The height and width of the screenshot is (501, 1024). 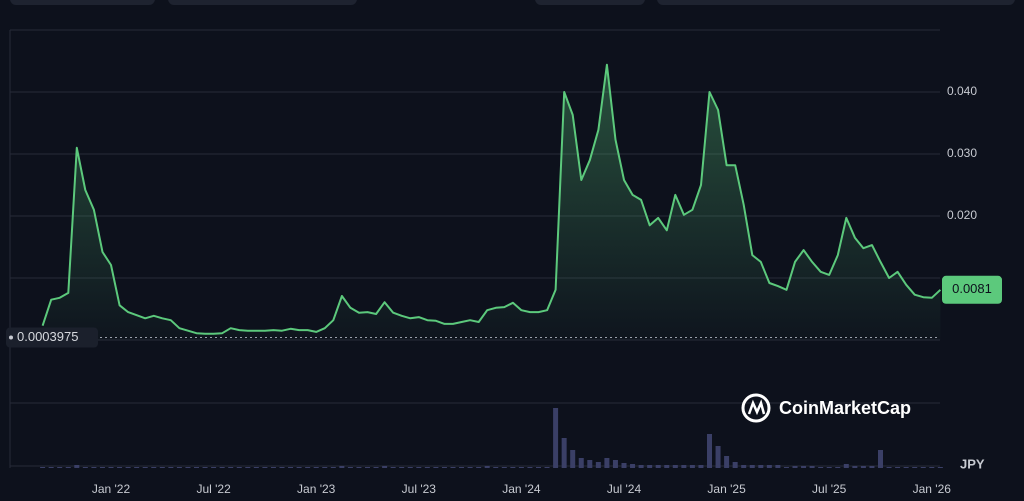 What do you see at coordinates (845, 408) in the screenshot?
I see `watermark-text: CoinMarketCap` at bounding box center [845, 408].